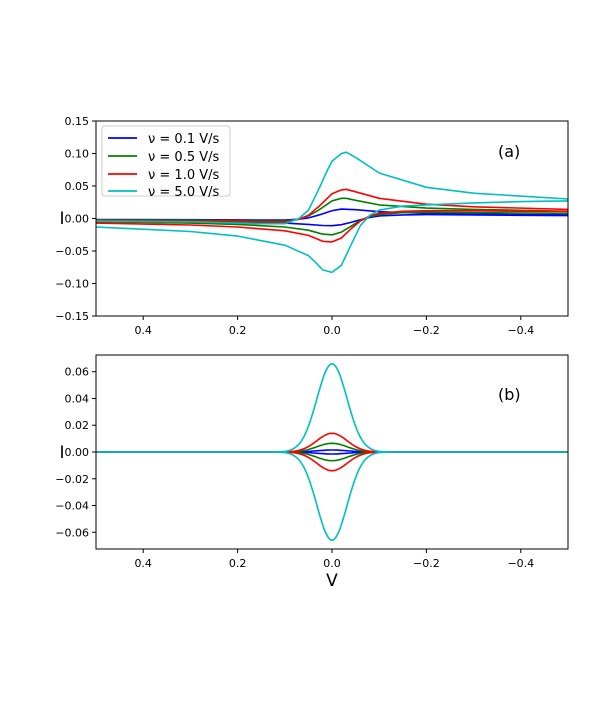 This screenshot has height=708, width=599. I want to click on panel-b-xtick-label-4: −0.4, so click(520, 563).